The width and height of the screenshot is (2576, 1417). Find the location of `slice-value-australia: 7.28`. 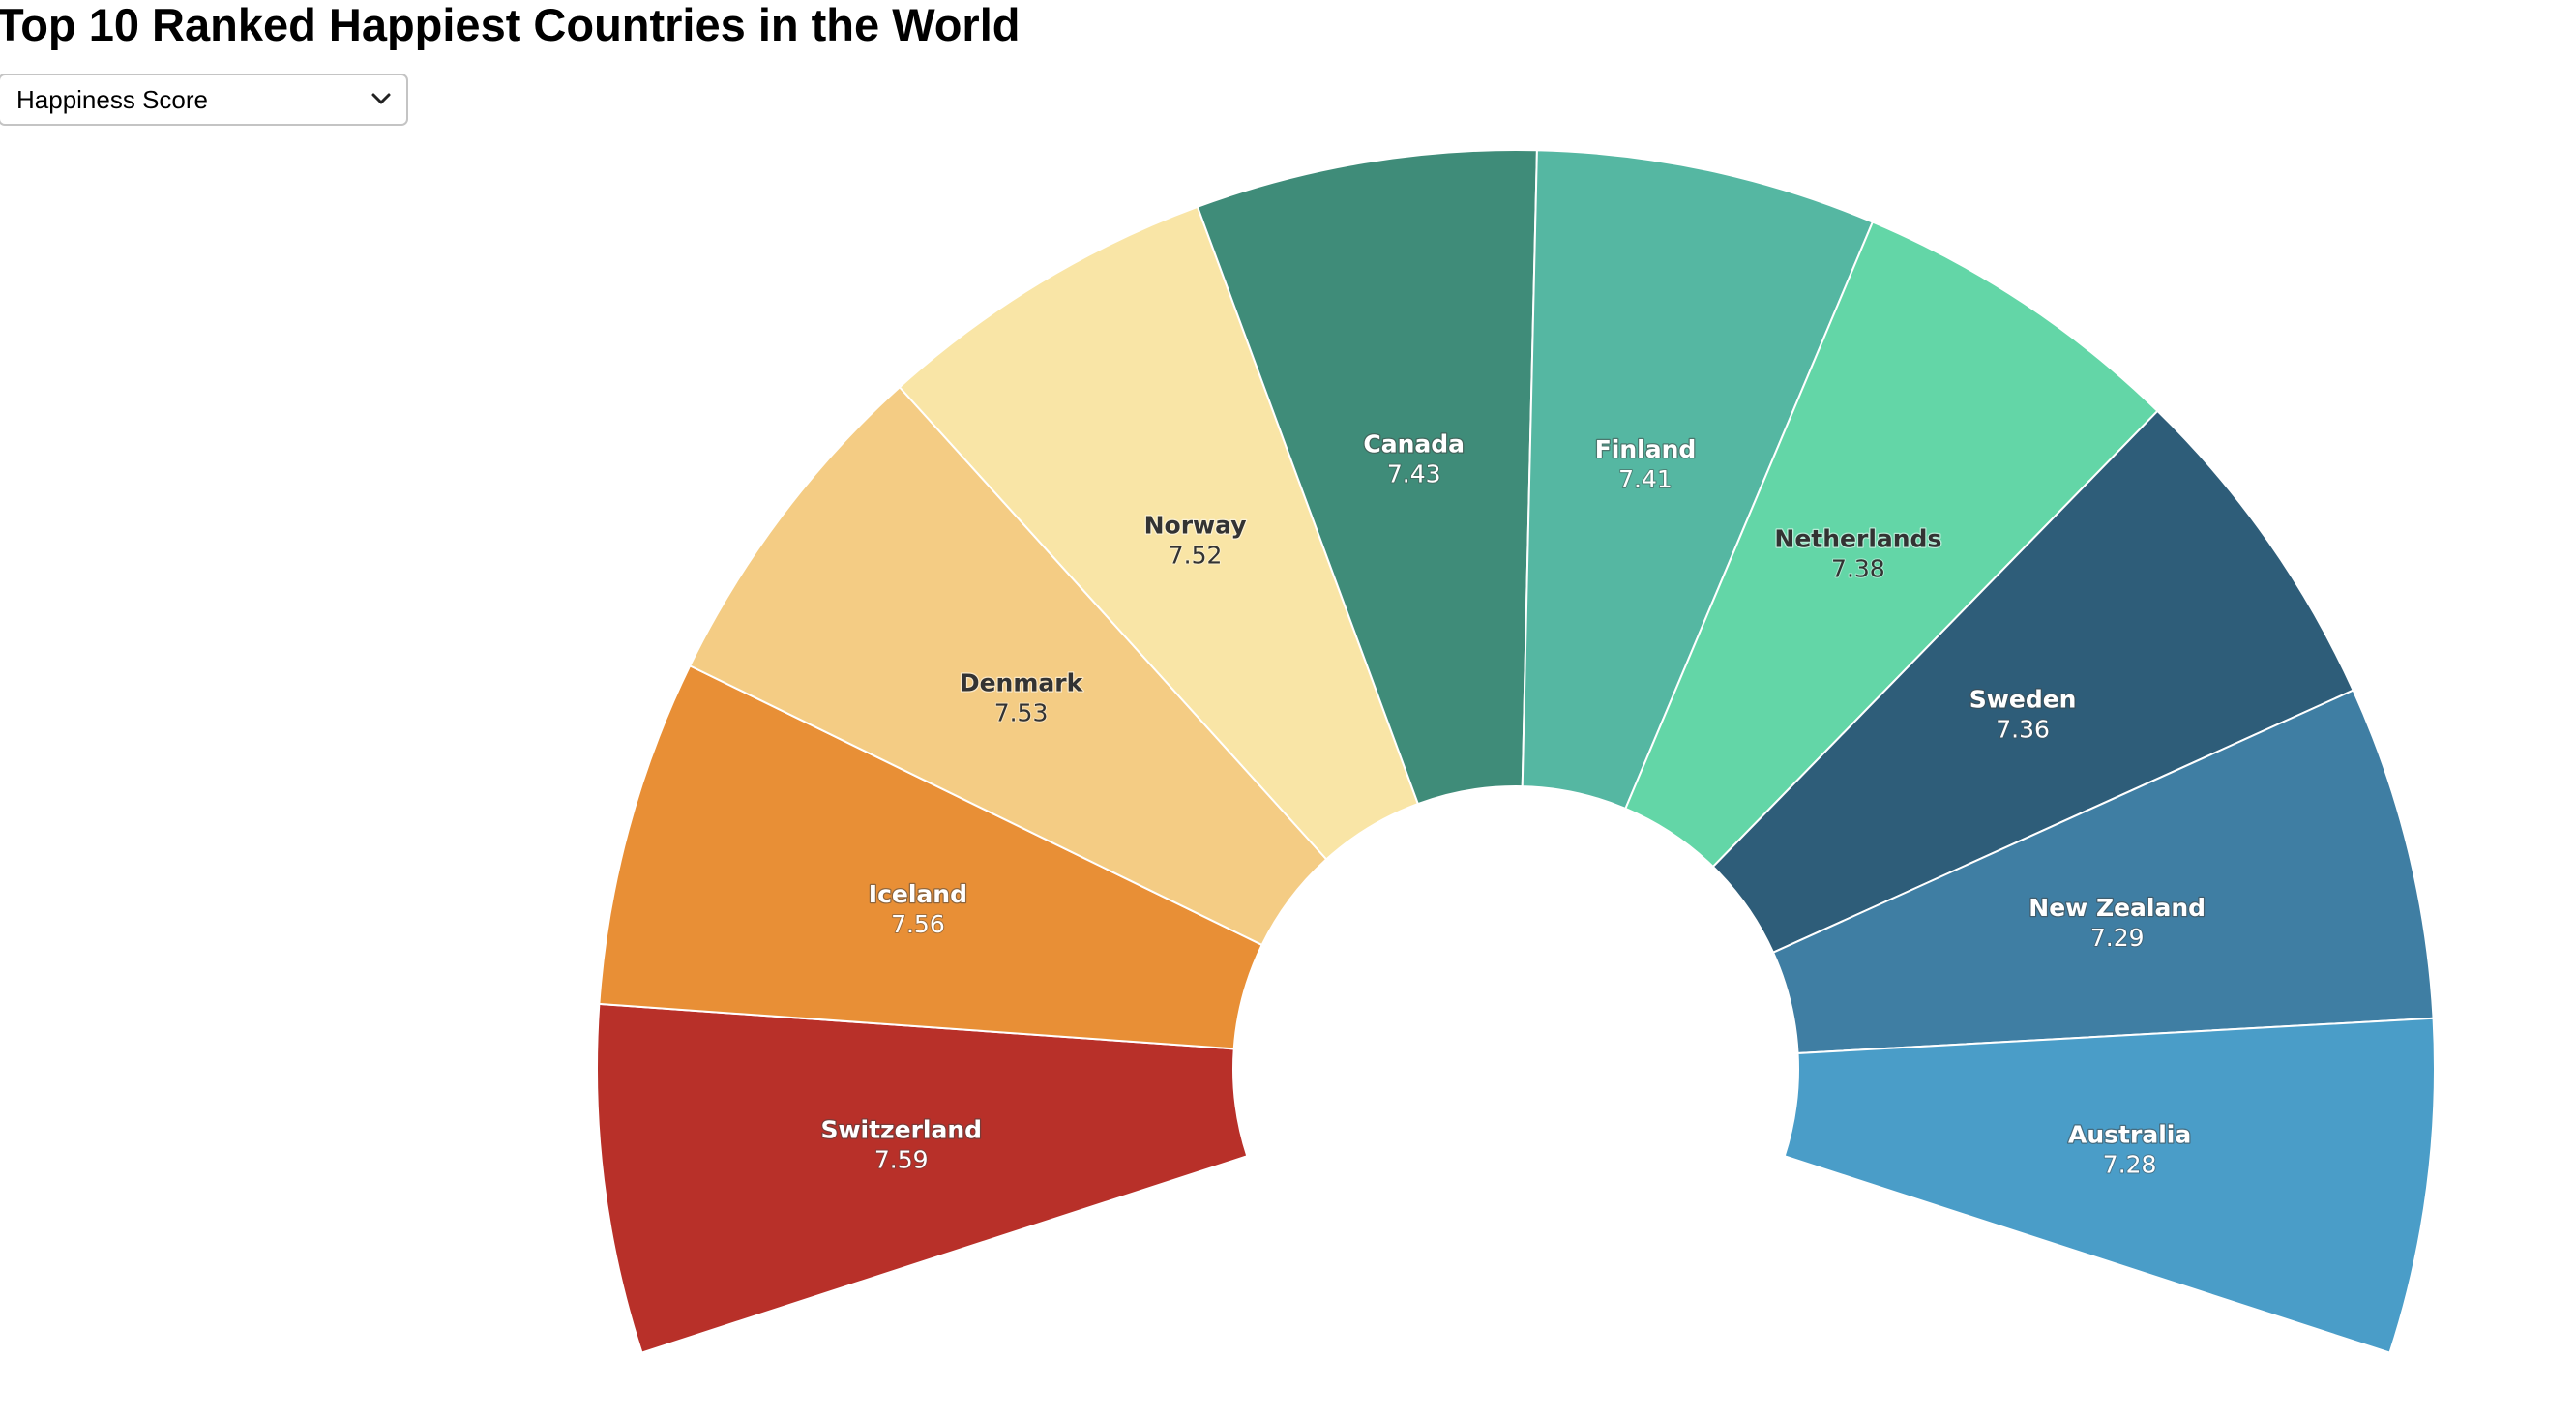

slice-value-australia: 7.28 is located at coordinates (2130, 1165).